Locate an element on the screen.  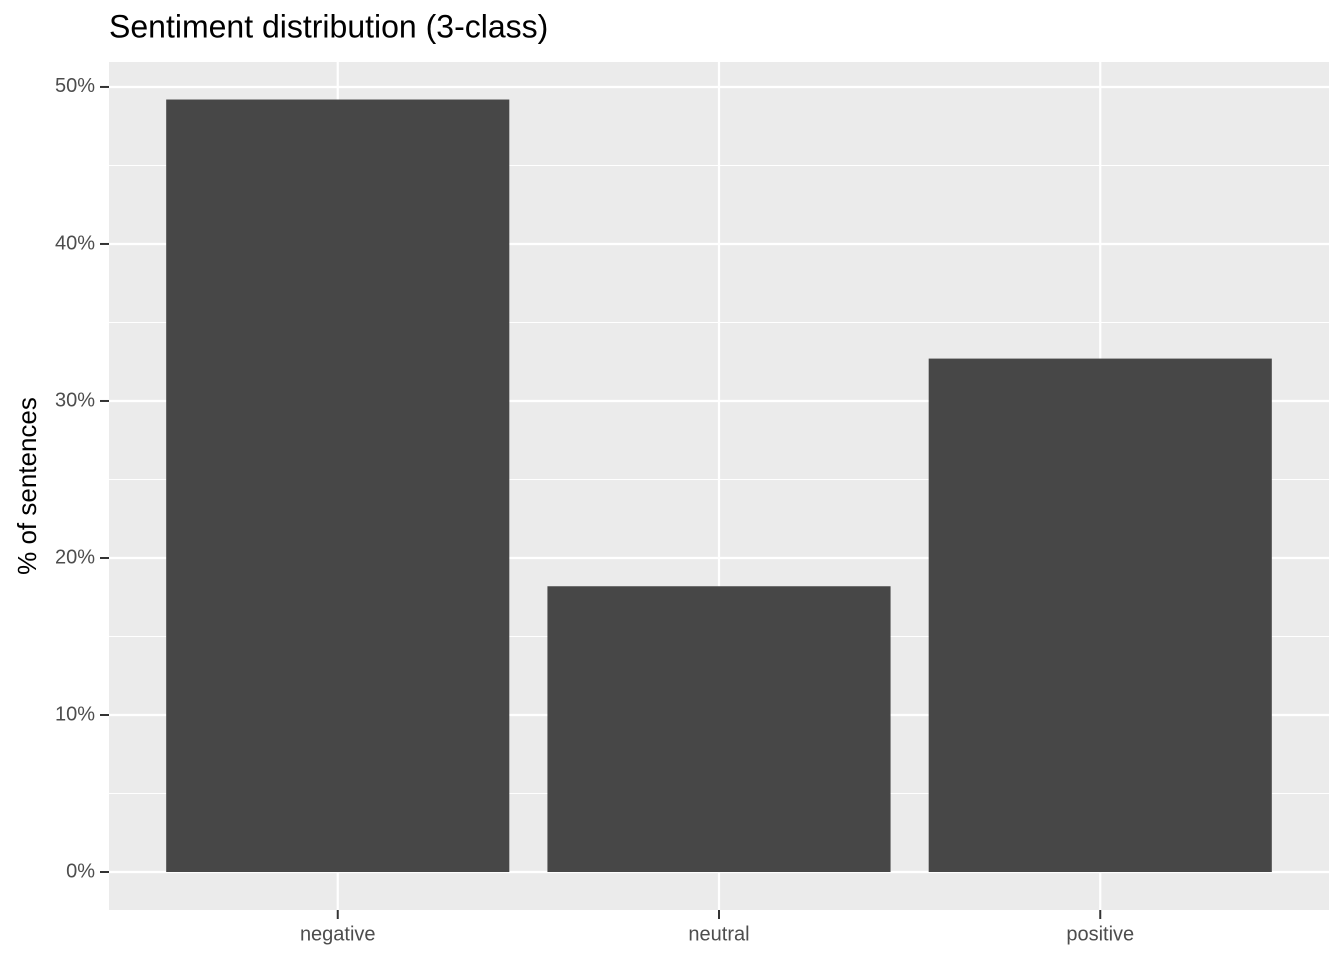
y-tick-label: 0% is located at coordinates (80, 871).